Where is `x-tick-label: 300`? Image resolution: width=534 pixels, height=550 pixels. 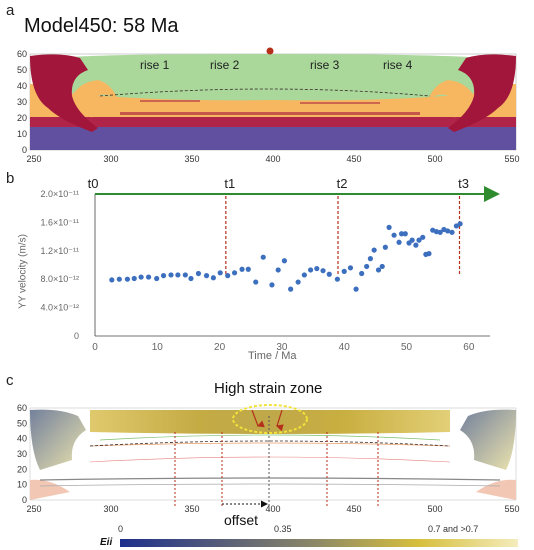 x-tick-label: 300 is located at coordinates (110, 159).